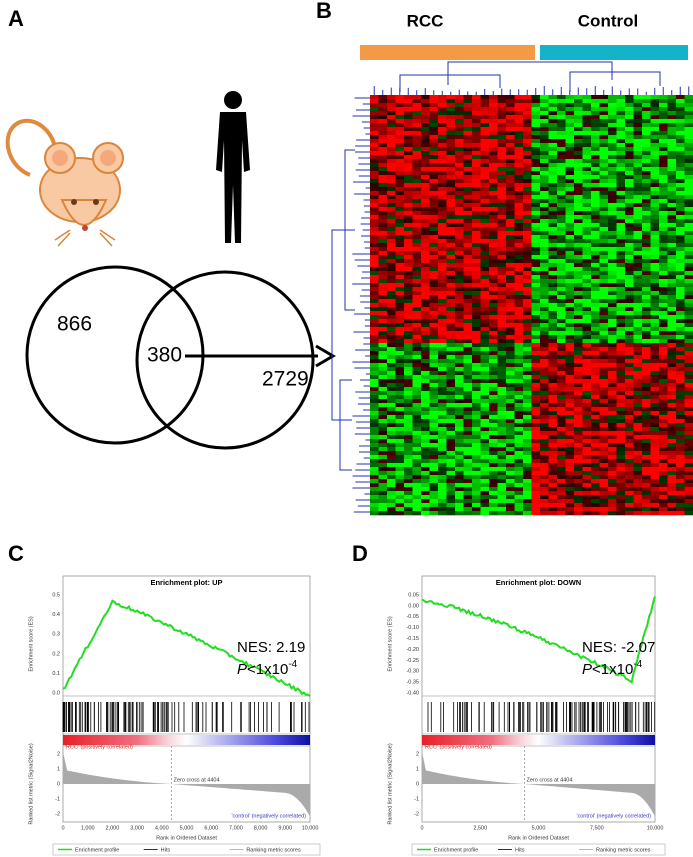 The height and width of the screenshot is (857, 693). I want to click on y-tick-label: -0.20, so click(412, 650).